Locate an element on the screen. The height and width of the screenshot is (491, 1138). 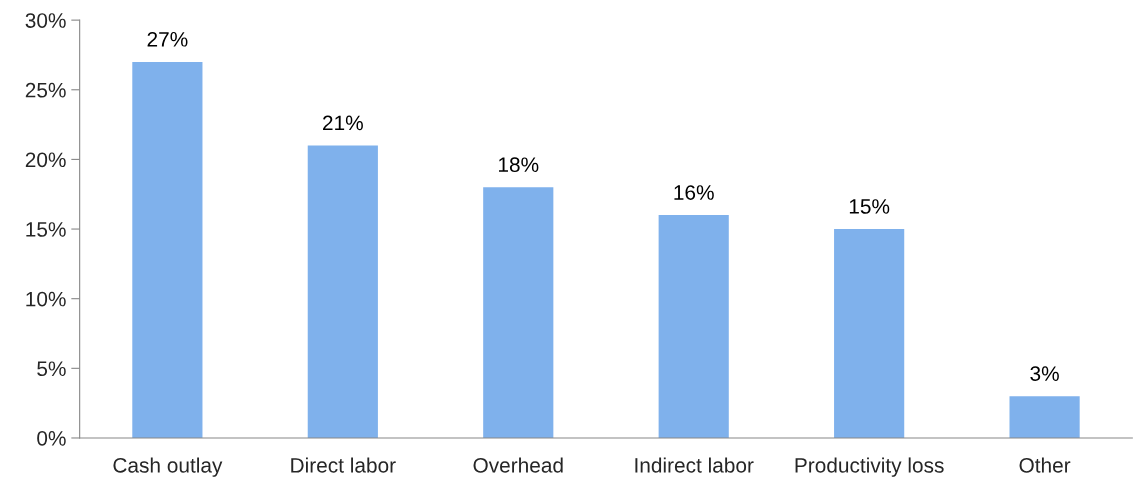
data-label: 15% is located at coordinates (869, 206).